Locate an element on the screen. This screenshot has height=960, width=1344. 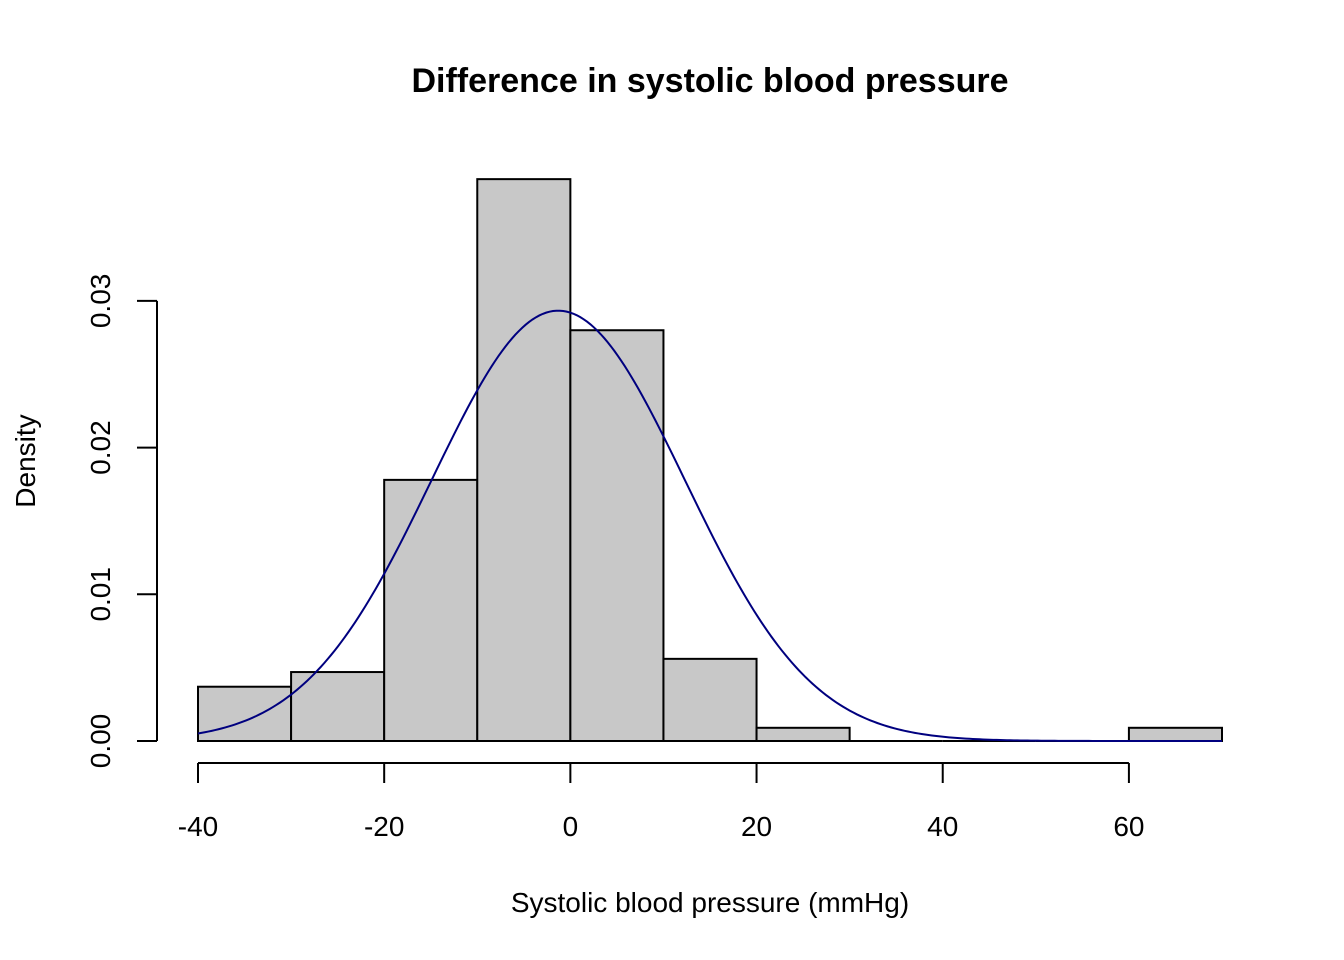
x-tick-label: 20 is located at coordinates (756, 826).